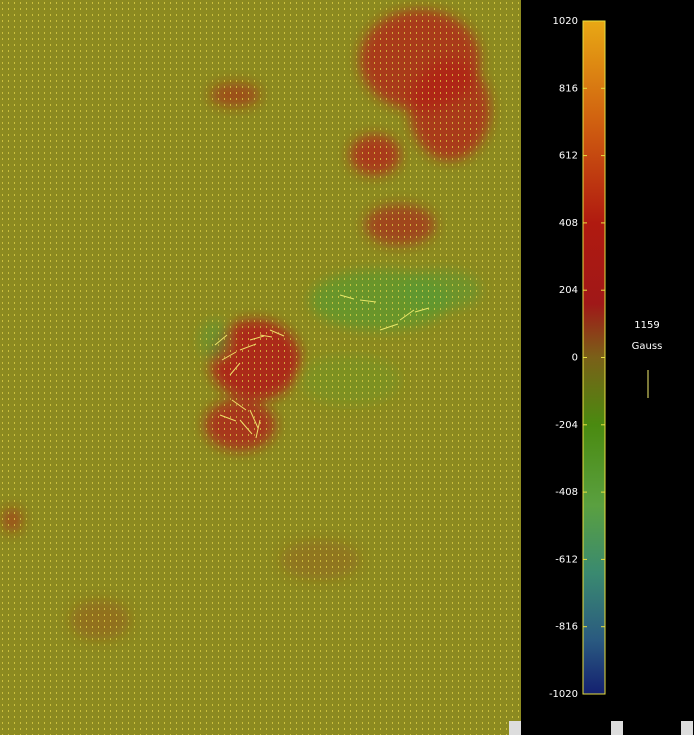 Image resolution: width=694 pixels, height=735 pixels. Describe the element at coordinates (563, 694) in the screenshot. I see `colorbar-tick-label: -1020` at that location.